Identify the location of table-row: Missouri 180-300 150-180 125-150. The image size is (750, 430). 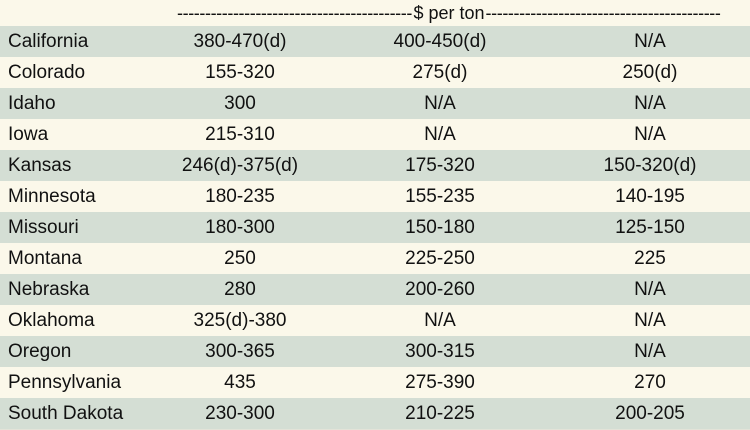
(375, 227).